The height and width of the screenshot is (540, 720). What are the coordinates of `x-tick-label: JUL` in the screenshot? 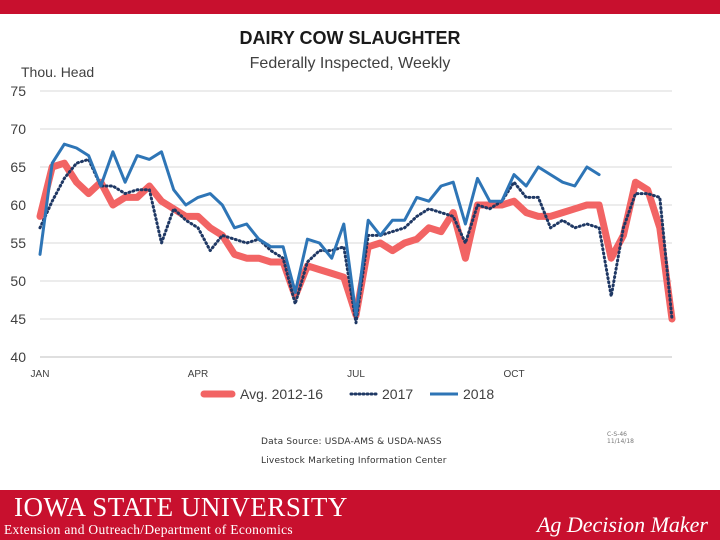 It's located at (356, 374).